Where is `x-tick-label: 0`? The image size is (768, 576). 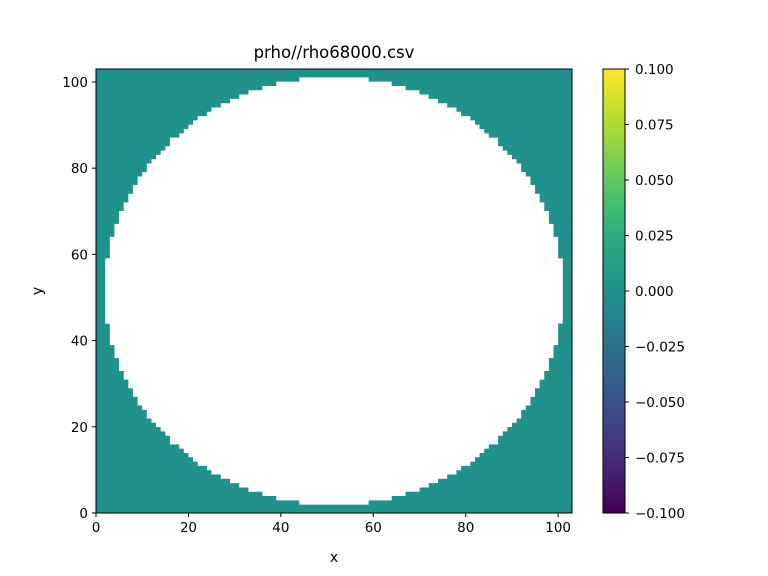
x-tick-label: 0 is located at coordinates (96, 528).